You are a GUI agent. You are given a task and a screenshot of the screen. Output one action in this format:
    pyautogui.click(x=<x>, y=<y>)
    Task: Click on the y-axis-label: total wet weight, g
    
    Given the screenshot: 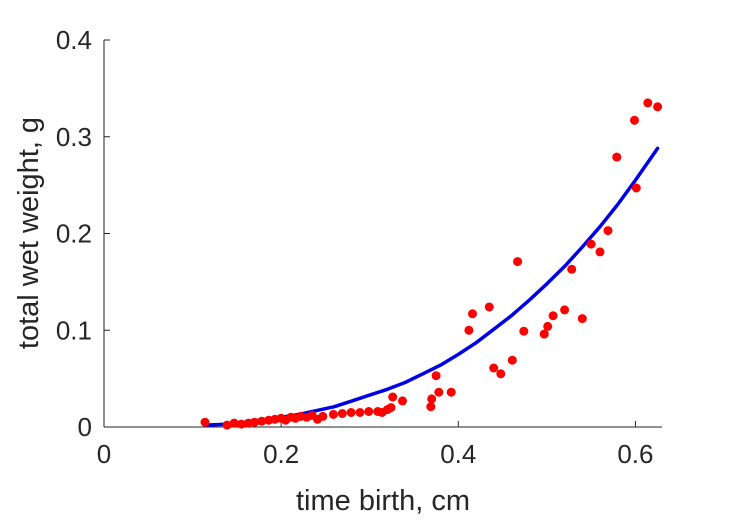 What is the action you would take?
    pyautogui.click(x=29, y=233)
    